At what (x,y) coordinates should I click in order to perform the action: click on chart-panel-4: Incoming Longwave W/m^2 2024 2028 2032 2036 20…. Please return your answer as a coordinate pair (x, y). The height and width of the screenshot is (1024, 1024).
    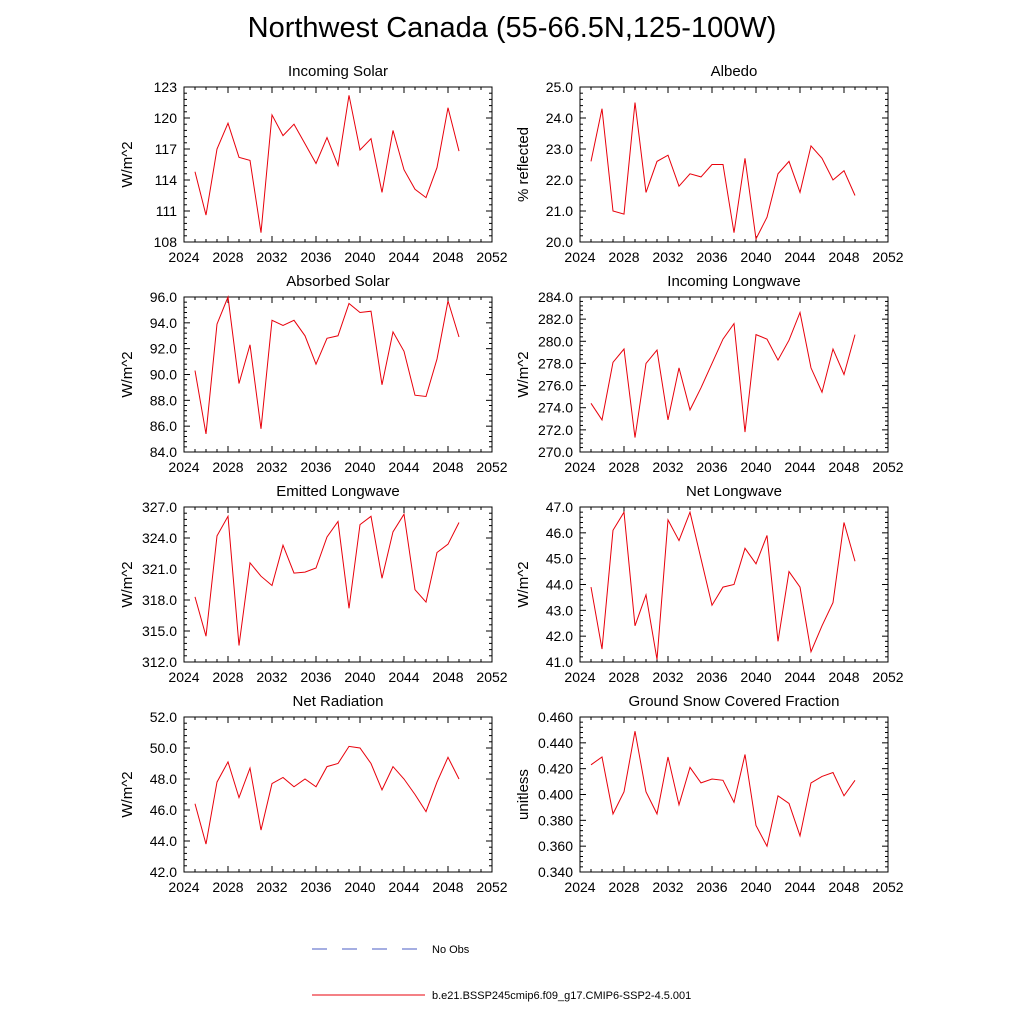
    Looking at the image, I should click on (709, 374).